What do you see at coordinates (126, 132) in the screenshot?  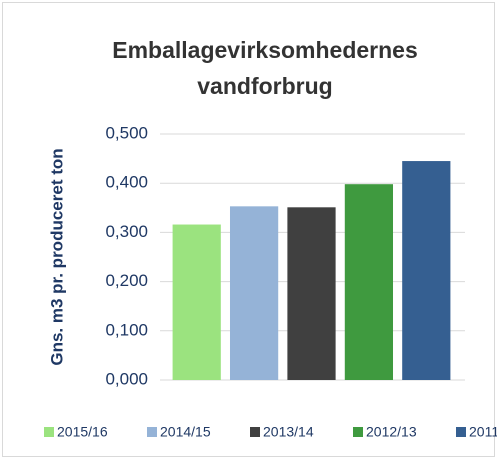 I see `y-tick-label: 0,500` at bounding box center [126, 132].